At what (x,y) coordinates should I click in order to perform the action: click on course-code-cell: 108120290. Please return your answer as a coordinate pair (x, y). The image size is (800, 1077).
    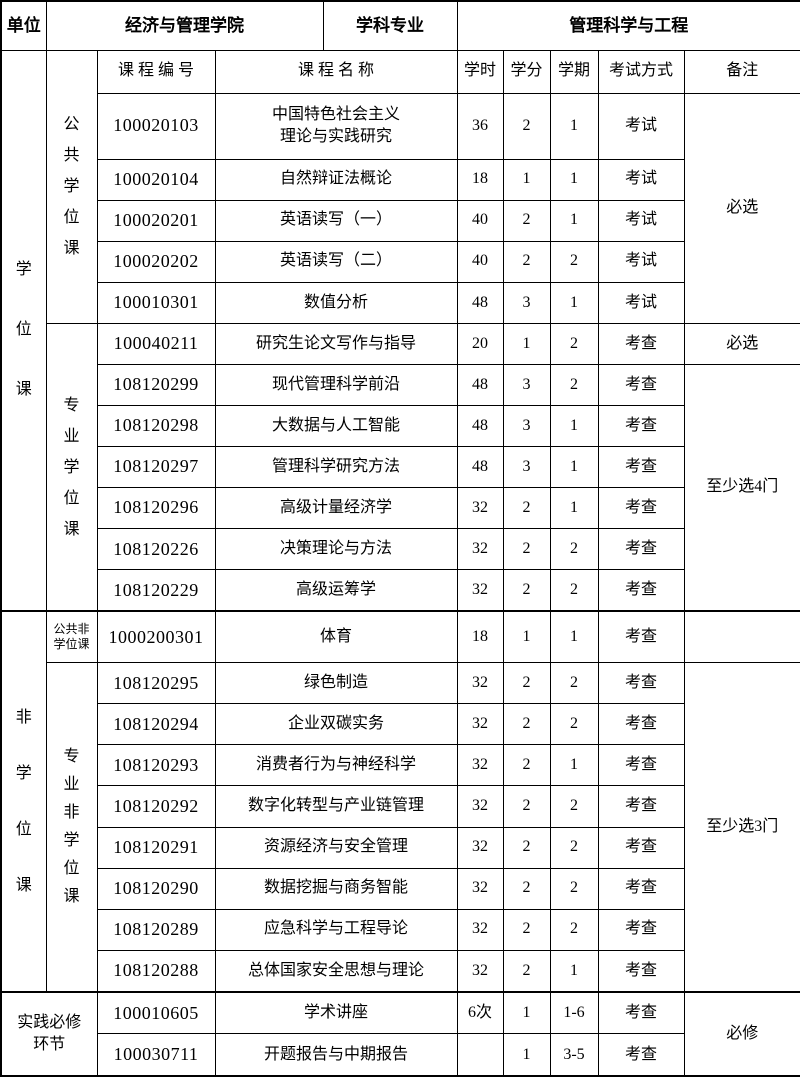
    Looking at the image, I should click on (156, 888).